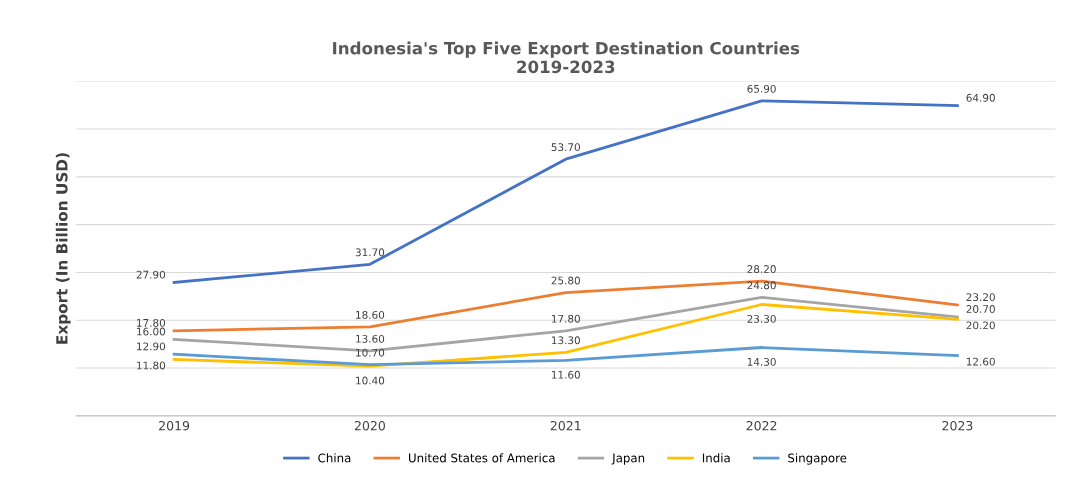 The image size is (1088, 478). What do you see at coordinates (980, 361) in the screenshot?
I see `data-label: 12.60` at bounding box center [980, 361].